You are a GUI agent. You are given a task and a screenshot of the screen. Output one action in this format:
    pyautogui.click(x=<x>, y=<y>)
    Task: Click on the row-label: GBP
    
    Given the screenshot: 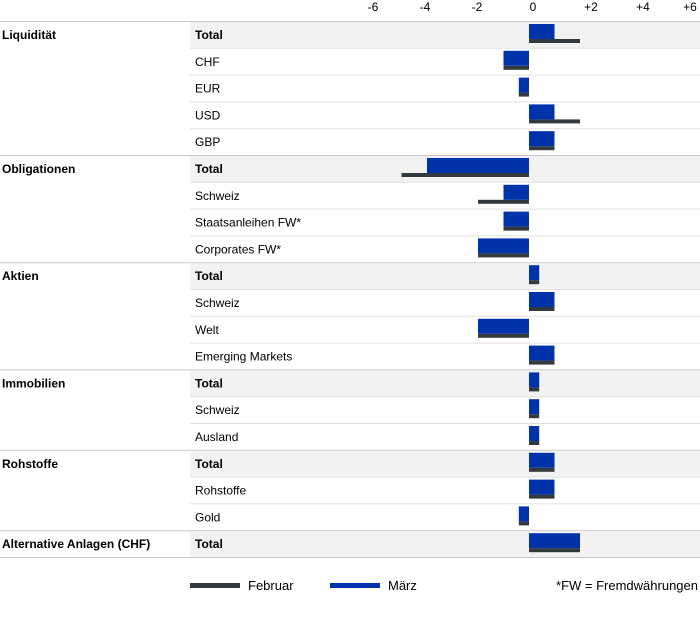 What is the action you would take?
    pyautogui.click(x=207, y=142)
    